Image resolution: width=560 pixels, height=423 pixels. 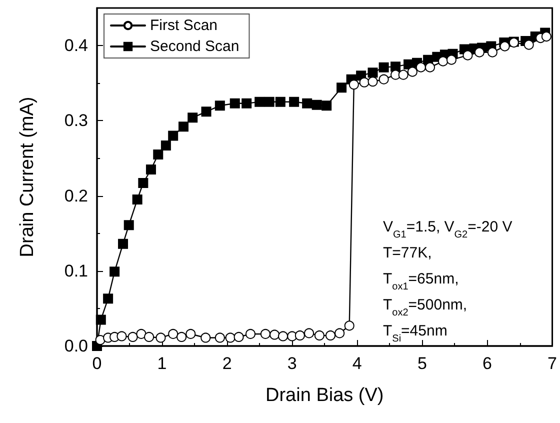 I want to click on y-tick-label: 0.0, so click(x=76, y=346).